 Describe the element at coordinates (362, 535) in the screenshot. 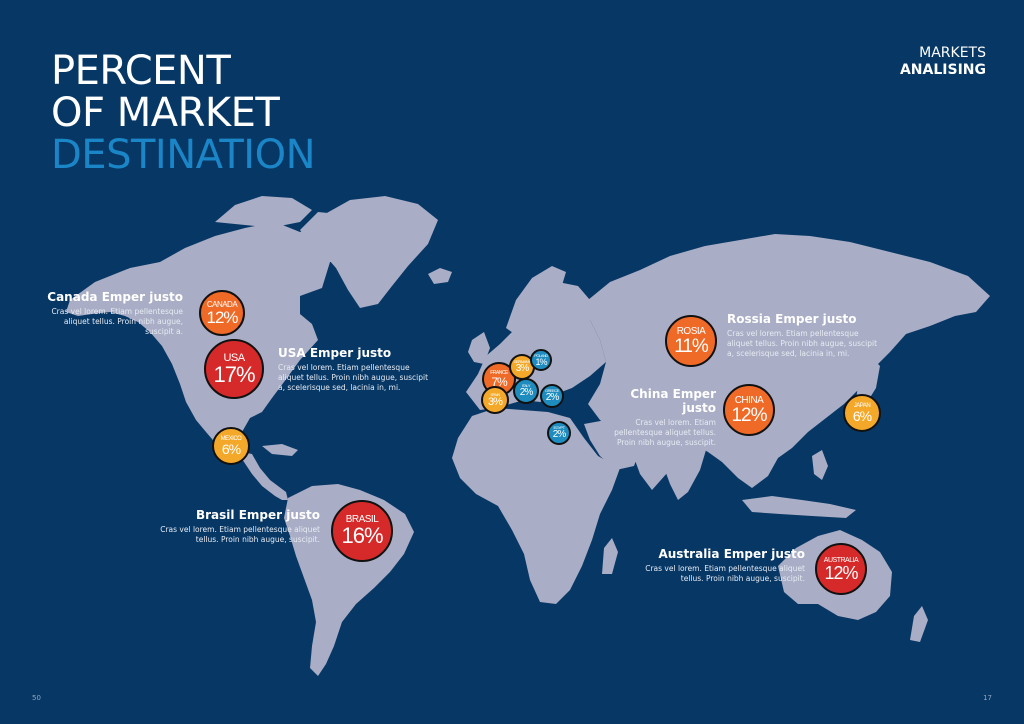

I see `marker-percent: 16%` at that location.